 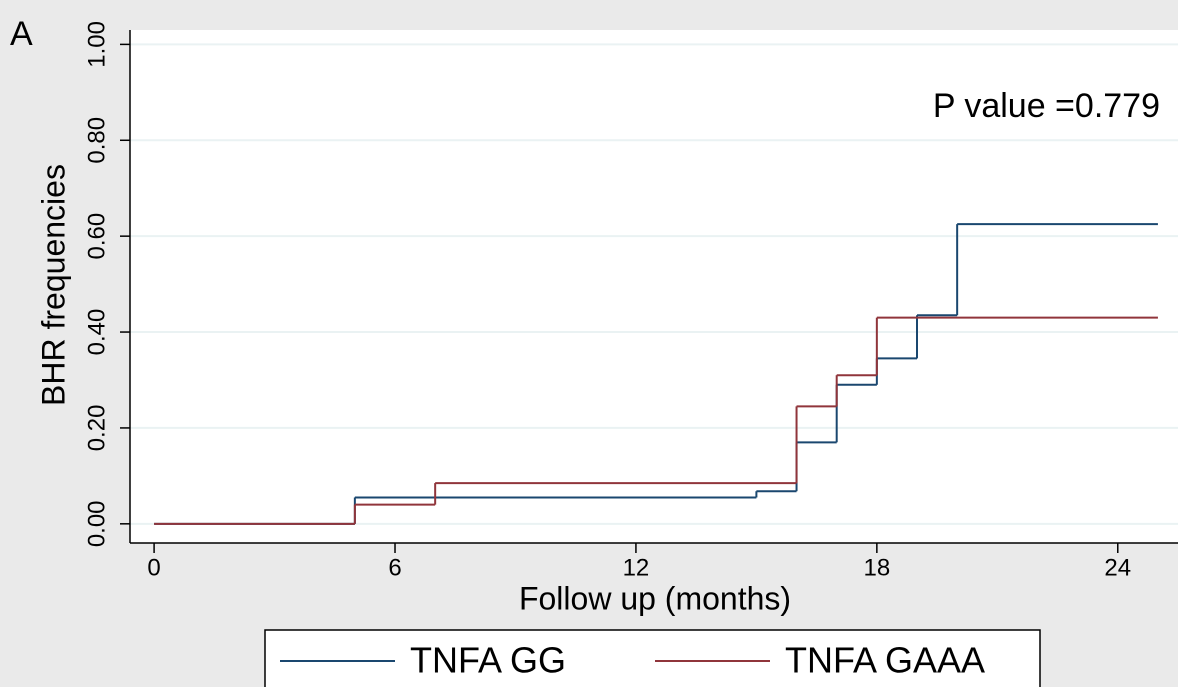 What do you see at coordinates (96, 428) in the screenshot?
I see `y-tick-label: 0.20` at bounding box center [96, 428].